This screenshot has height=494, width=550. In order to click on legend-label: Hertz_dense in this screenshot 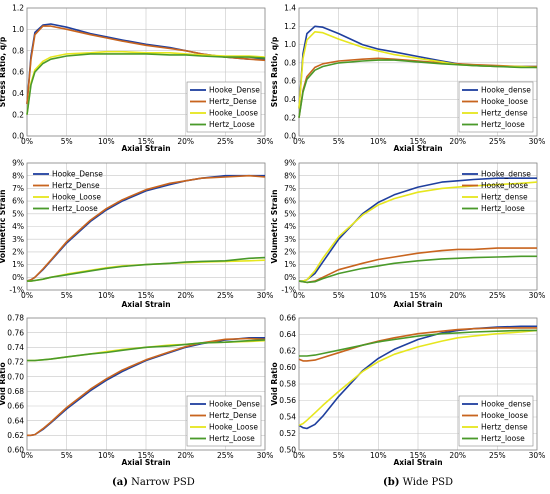, I will do `click(504, 197)`.